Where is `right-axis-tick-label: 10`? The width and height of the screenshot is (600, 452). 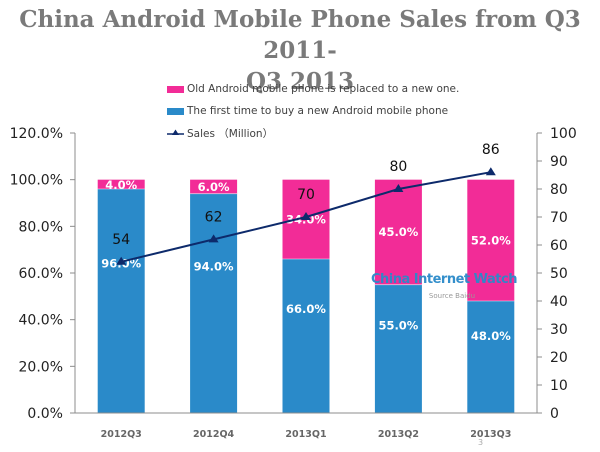 right-axis-tick-label: 10 is located at coordinates (559, 386).